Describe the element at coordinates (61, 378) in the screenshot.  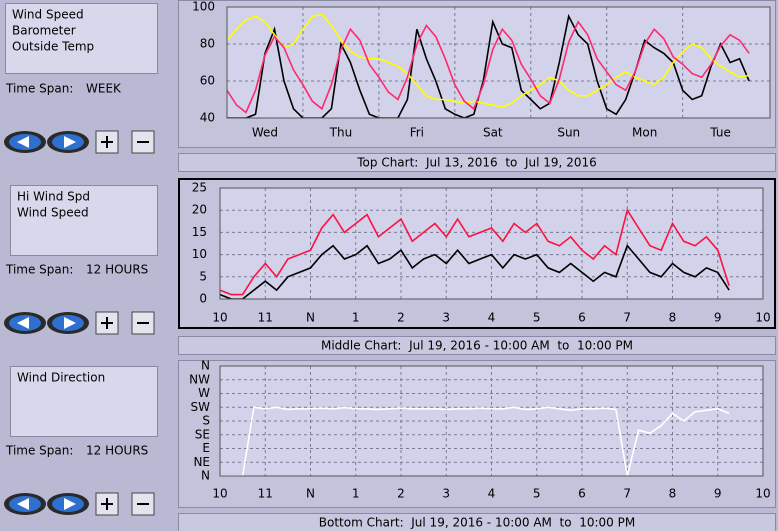
I see `legend-entry: Wind Direction` at that location.